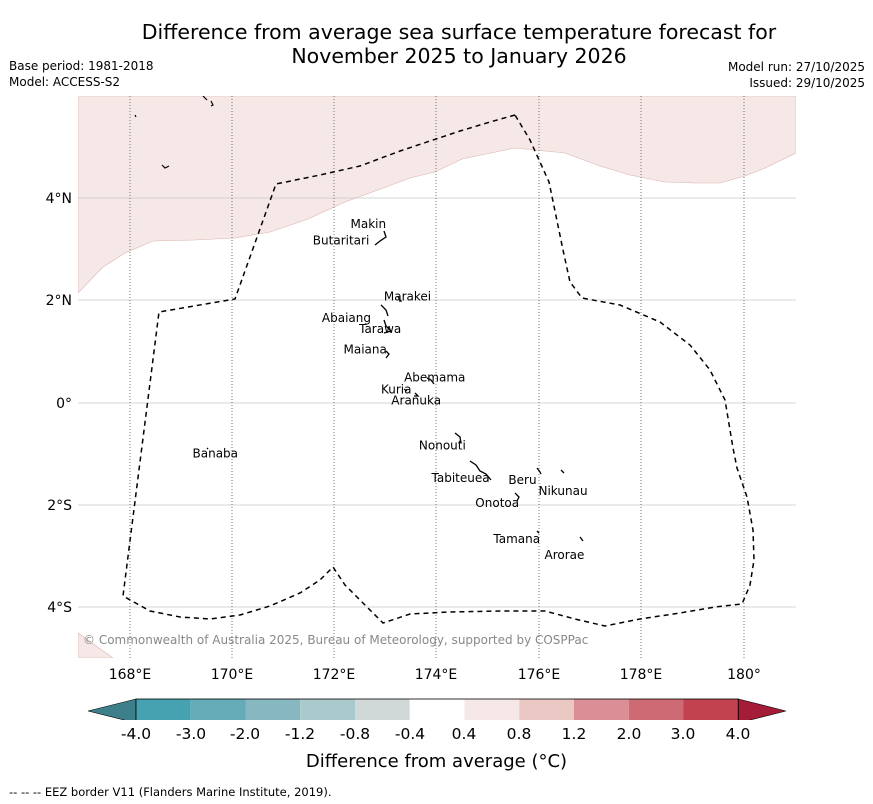 The height and width of the screenshot is (804, 873). What do you see at coordinates (464, 734) in the screenshot?
I see `cb-tick-6: 0.4` at bounding box center [464, 734].